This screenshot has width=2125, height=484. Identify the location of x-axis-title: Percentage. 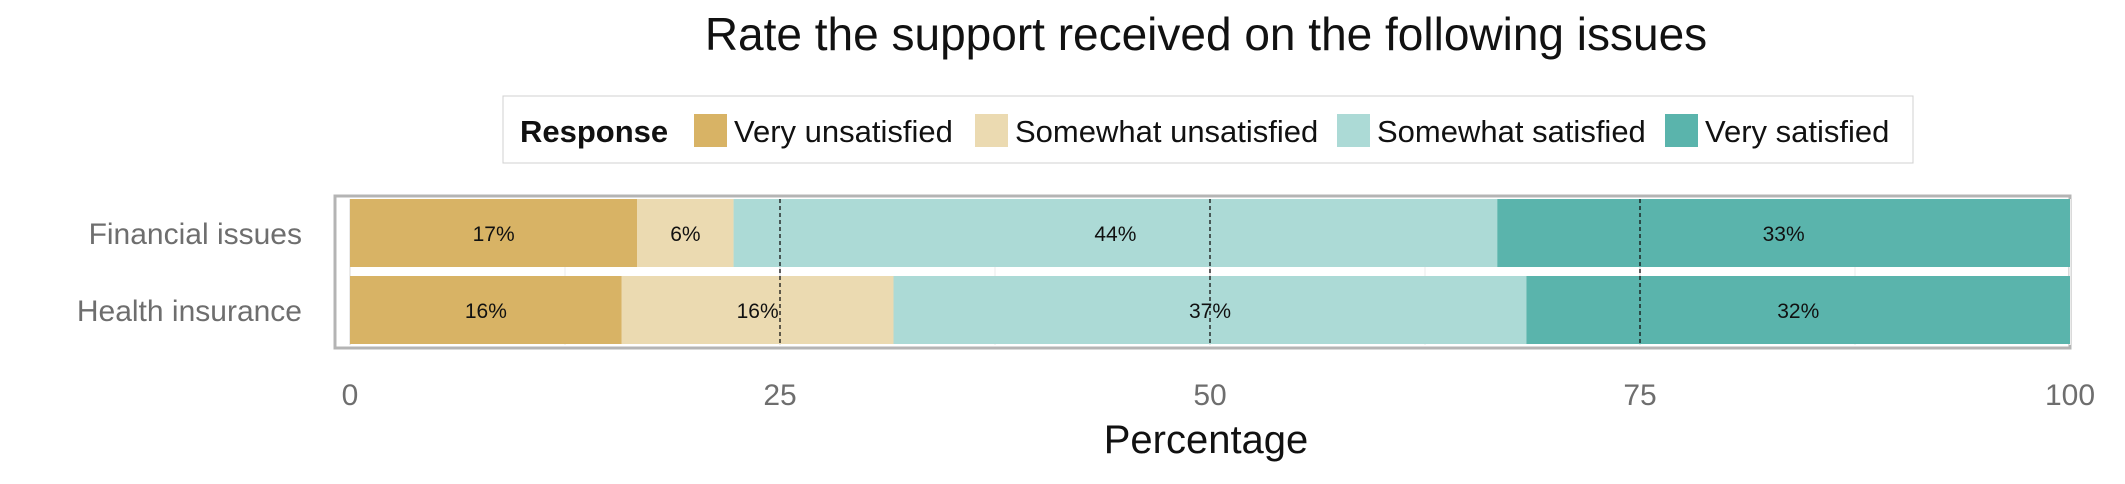
(1206, 440).